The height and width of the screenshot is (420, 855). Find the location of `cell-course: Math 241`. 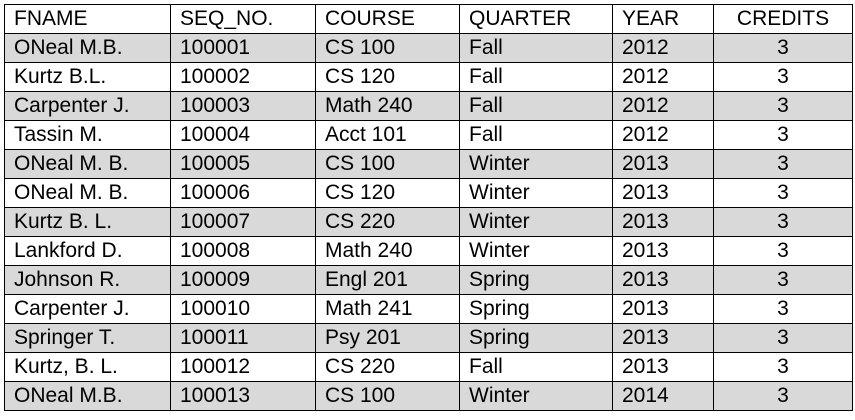

cell-course: Math 241 is located at coordinates (387, 309).